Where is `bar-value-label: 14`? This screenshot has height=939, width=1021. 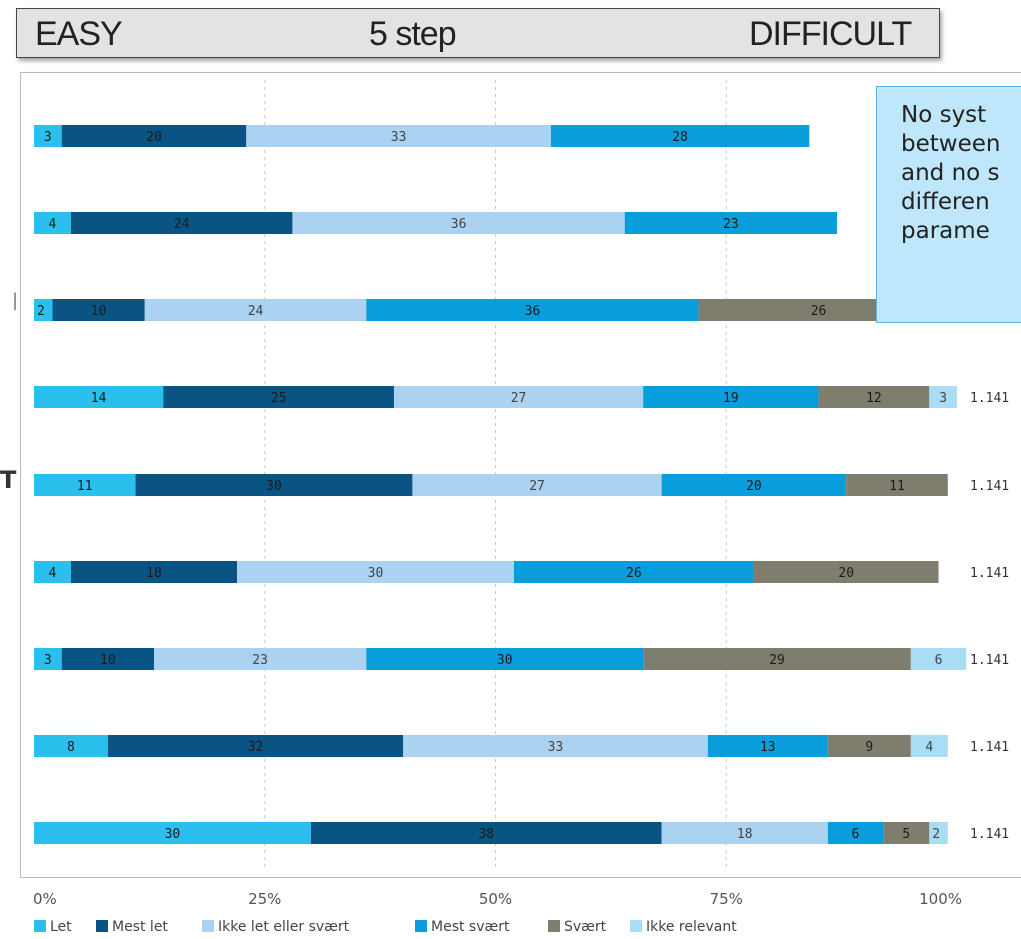 bar-value-label: 14 is located at coordinates (99, 398).